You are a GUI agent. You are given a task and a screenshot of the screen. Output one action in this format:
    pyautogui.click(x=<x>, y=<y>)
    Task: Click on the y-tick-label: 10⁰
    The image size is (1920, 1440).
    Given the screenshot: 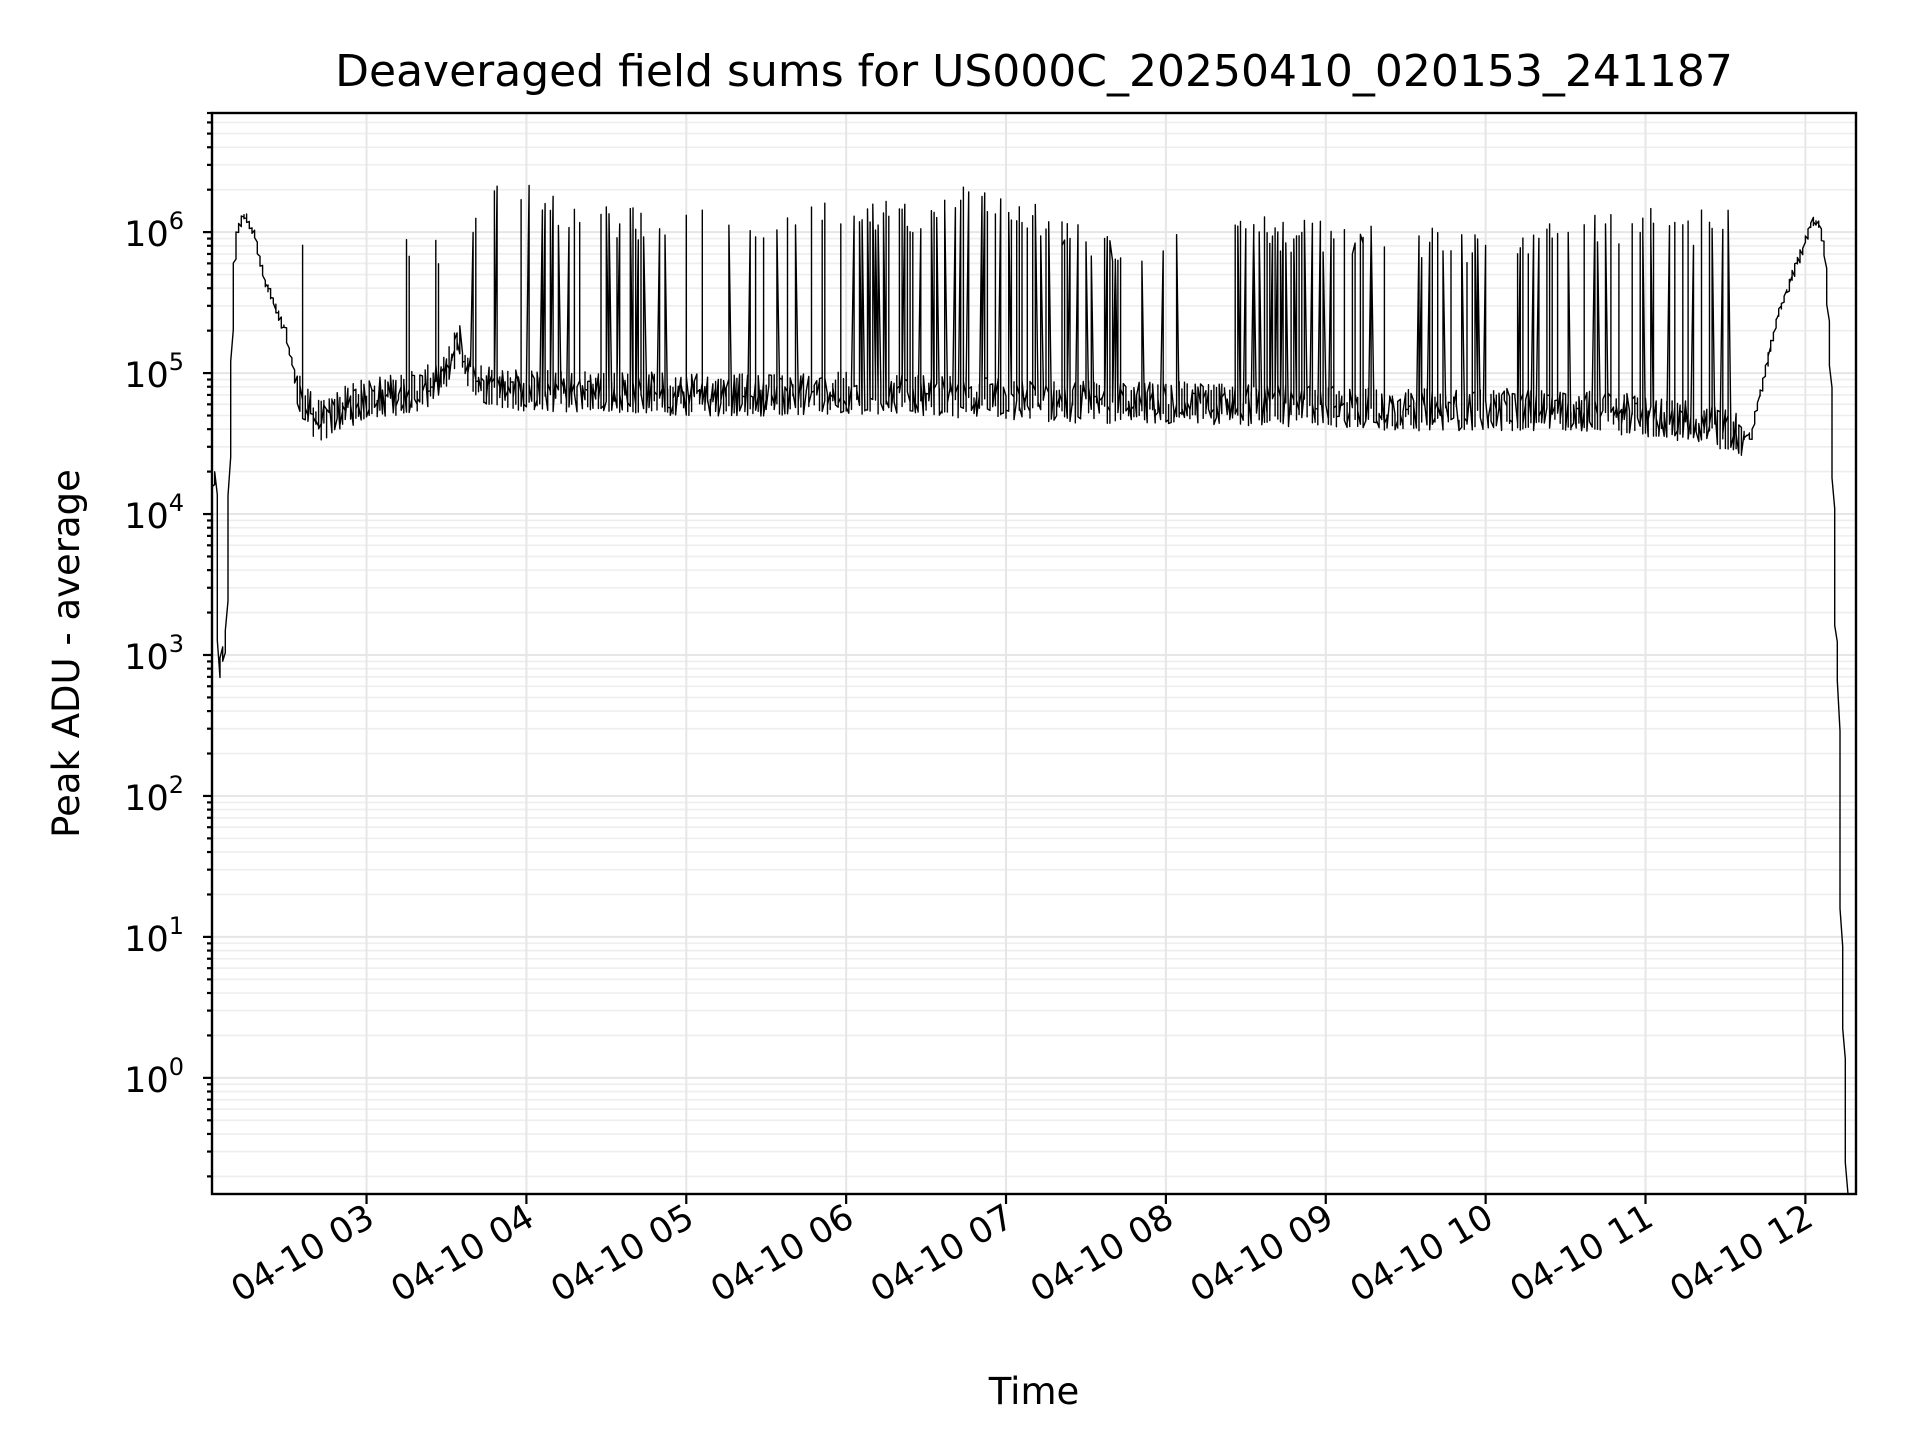 What is the action you would take?
    pyautogui.click(x=154, y=1077)
    